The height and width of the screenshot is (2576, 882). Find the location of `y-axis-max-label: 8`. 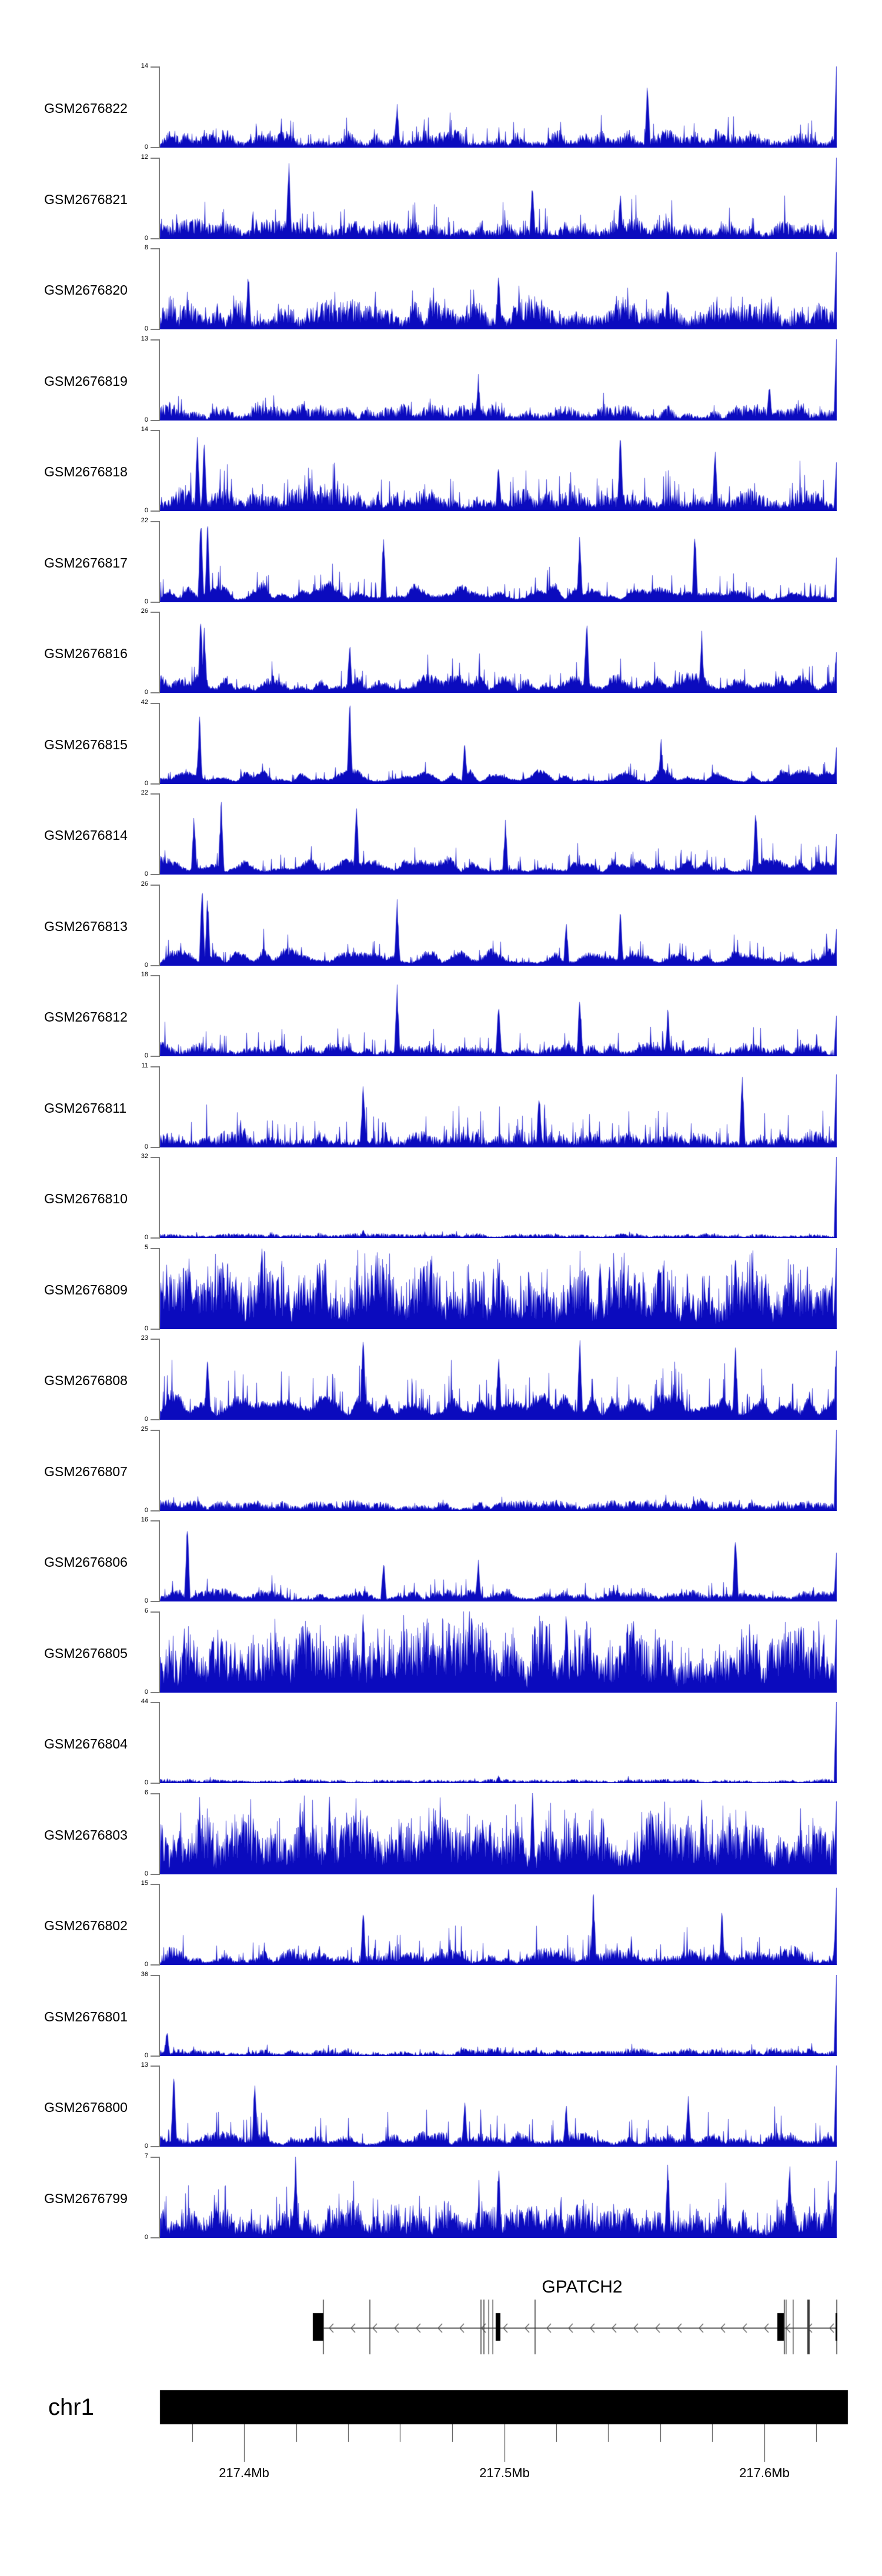

y-axis-max-label: 8 is located at coordinates (146, 247).